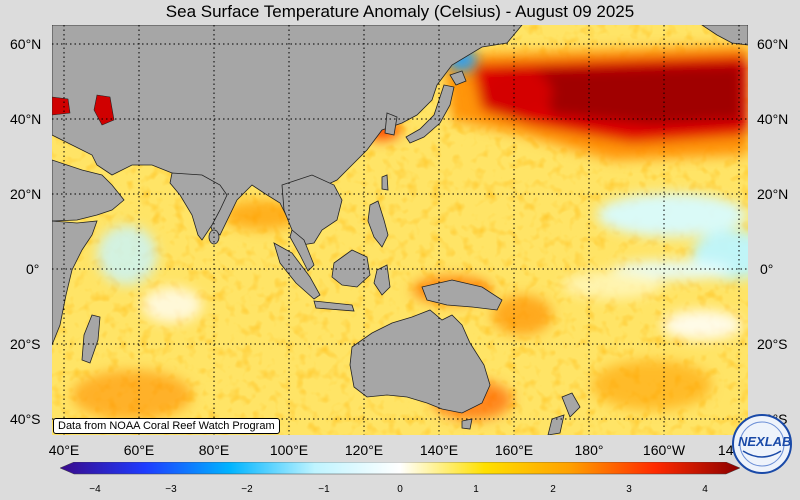 This screenshot has width=800, height=500. I want to click on colorbar-tick-neg1: −1, so click(324, 489).